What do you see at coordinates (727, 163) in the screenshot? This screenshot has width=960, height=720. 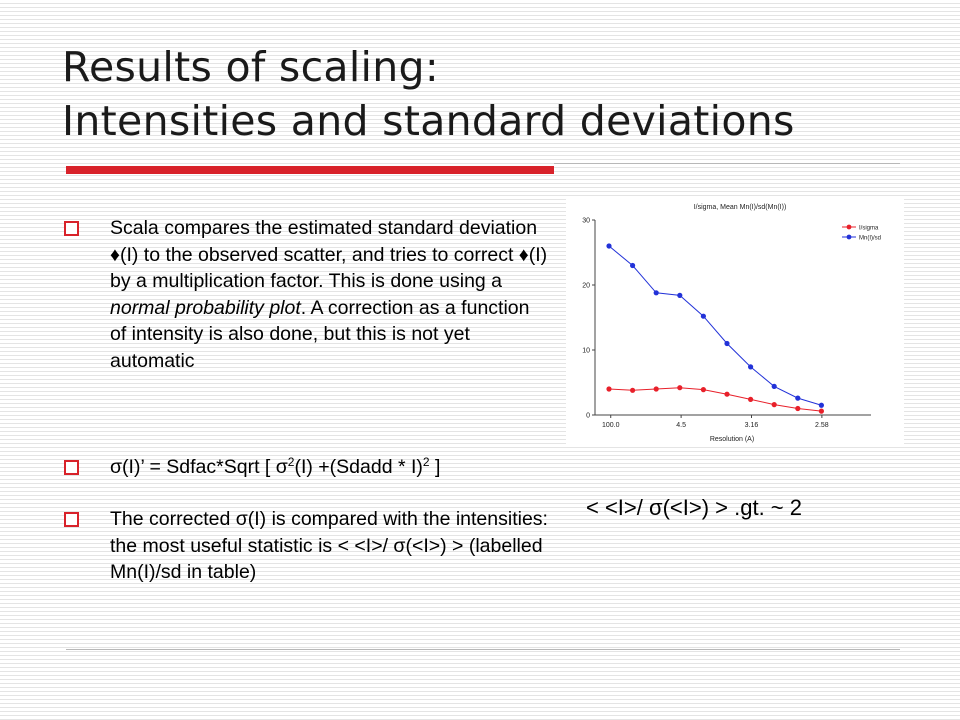 I see `title-underline-gray` at bounding box center [727, 163].